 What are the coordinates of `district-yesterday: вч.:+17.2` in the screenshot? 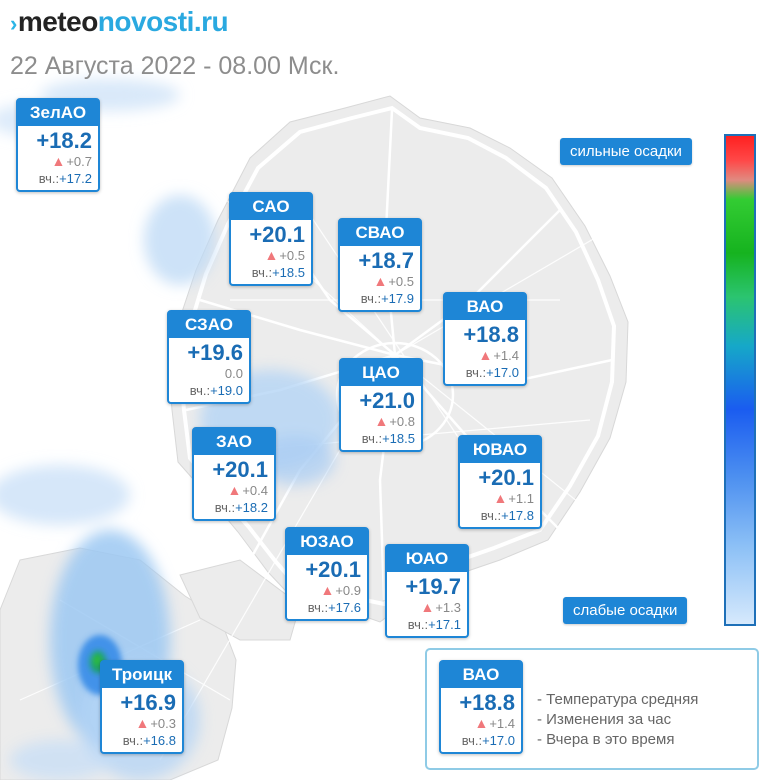 It's located at (58, 180).